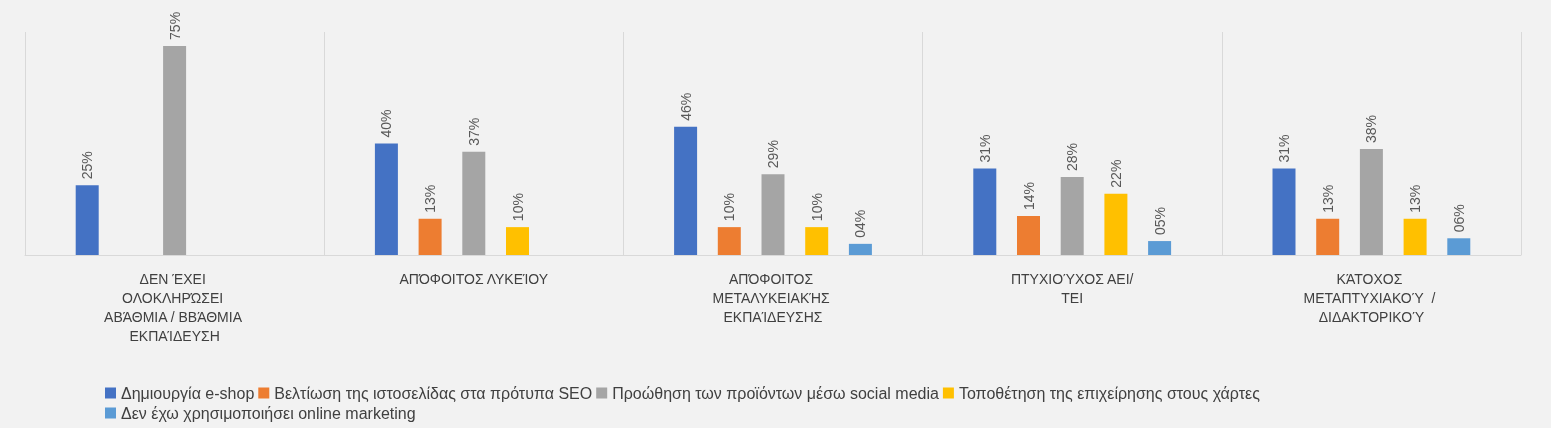 This screenshot has width=1551, height=428. I want to click on data-label: 37%, so click(473, 131).